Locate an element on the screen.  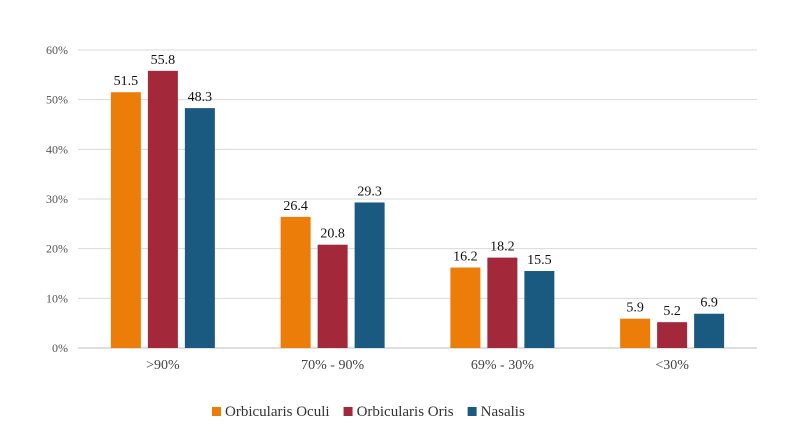
data-label: 20.8 is located at coordinates (332, 234).